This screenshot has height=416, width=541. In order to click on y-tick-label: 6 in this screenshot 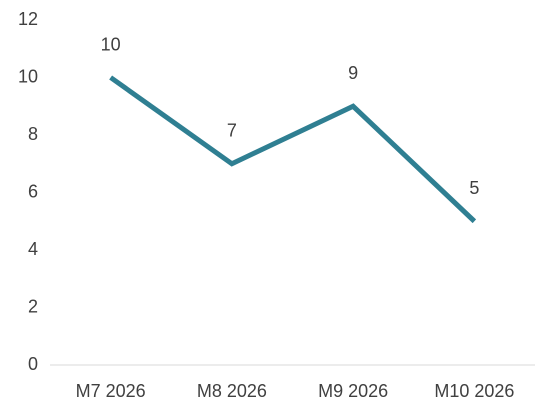, I will do `click(33, 191)`.